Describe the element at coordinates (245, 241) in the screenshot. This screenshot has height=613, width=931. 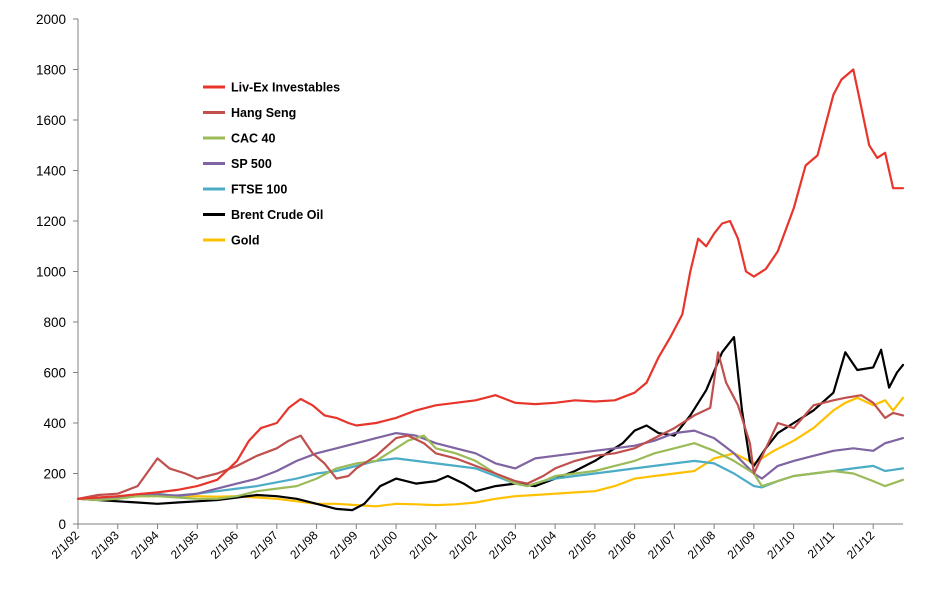
I see `legend-label-gold: Gold` at that location.